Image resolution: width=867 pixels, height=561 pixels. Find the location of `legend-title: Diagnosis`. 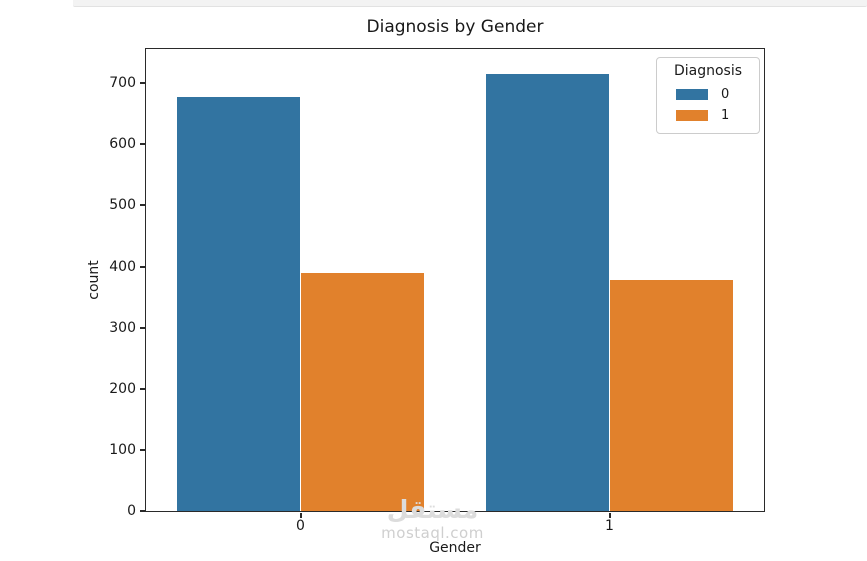

legend-title: Diagnosis is located at coordinates (708, 71).